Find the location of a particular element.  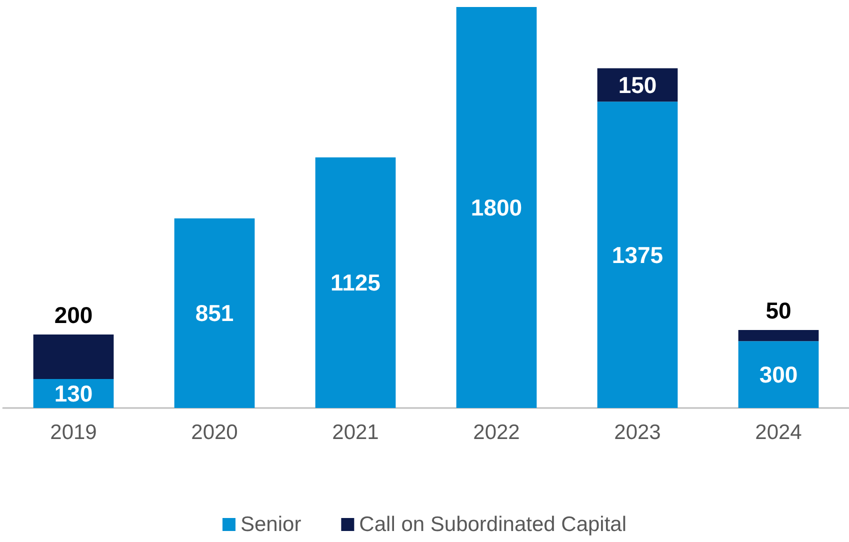

legend-label: Call on Subordinated Capital is located at coordinates (493, 524).